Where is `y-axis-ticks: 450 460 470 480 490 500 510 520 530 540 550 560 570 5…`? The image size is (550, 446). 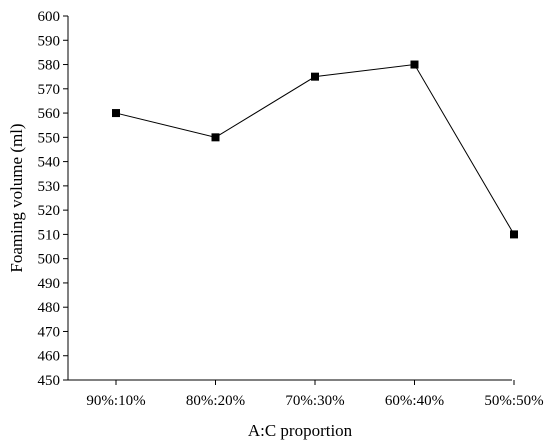
y-axis-ticks: 450 460 470 480 490 500 510 520 530 540 550 560 570 5… is located at coordinates (53, 199).